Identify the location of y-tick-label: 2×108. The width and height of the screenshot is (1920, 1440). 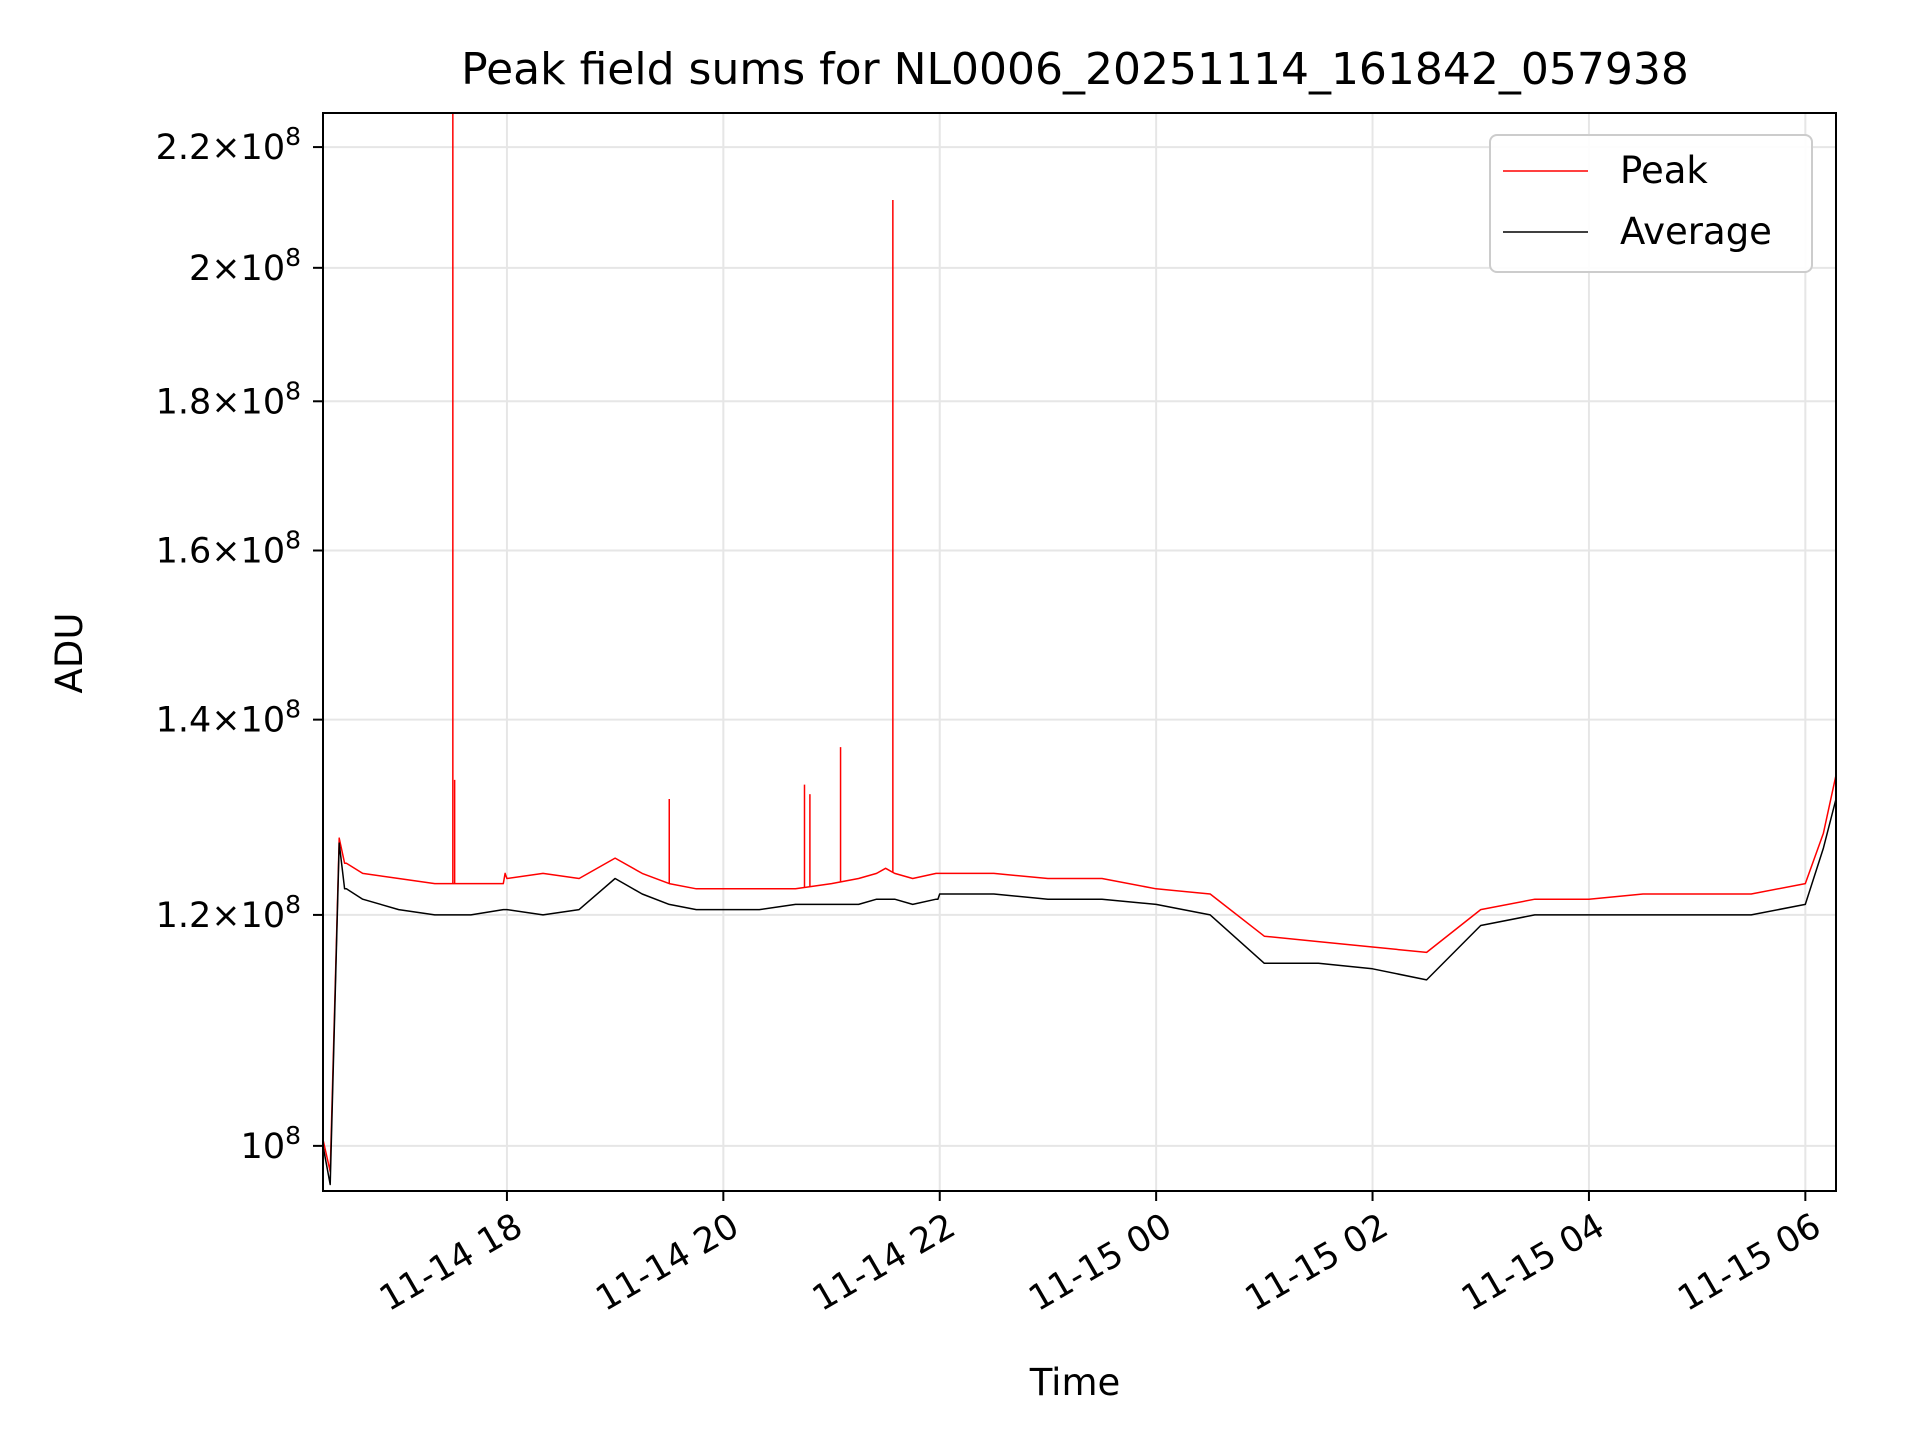
(245, 266).